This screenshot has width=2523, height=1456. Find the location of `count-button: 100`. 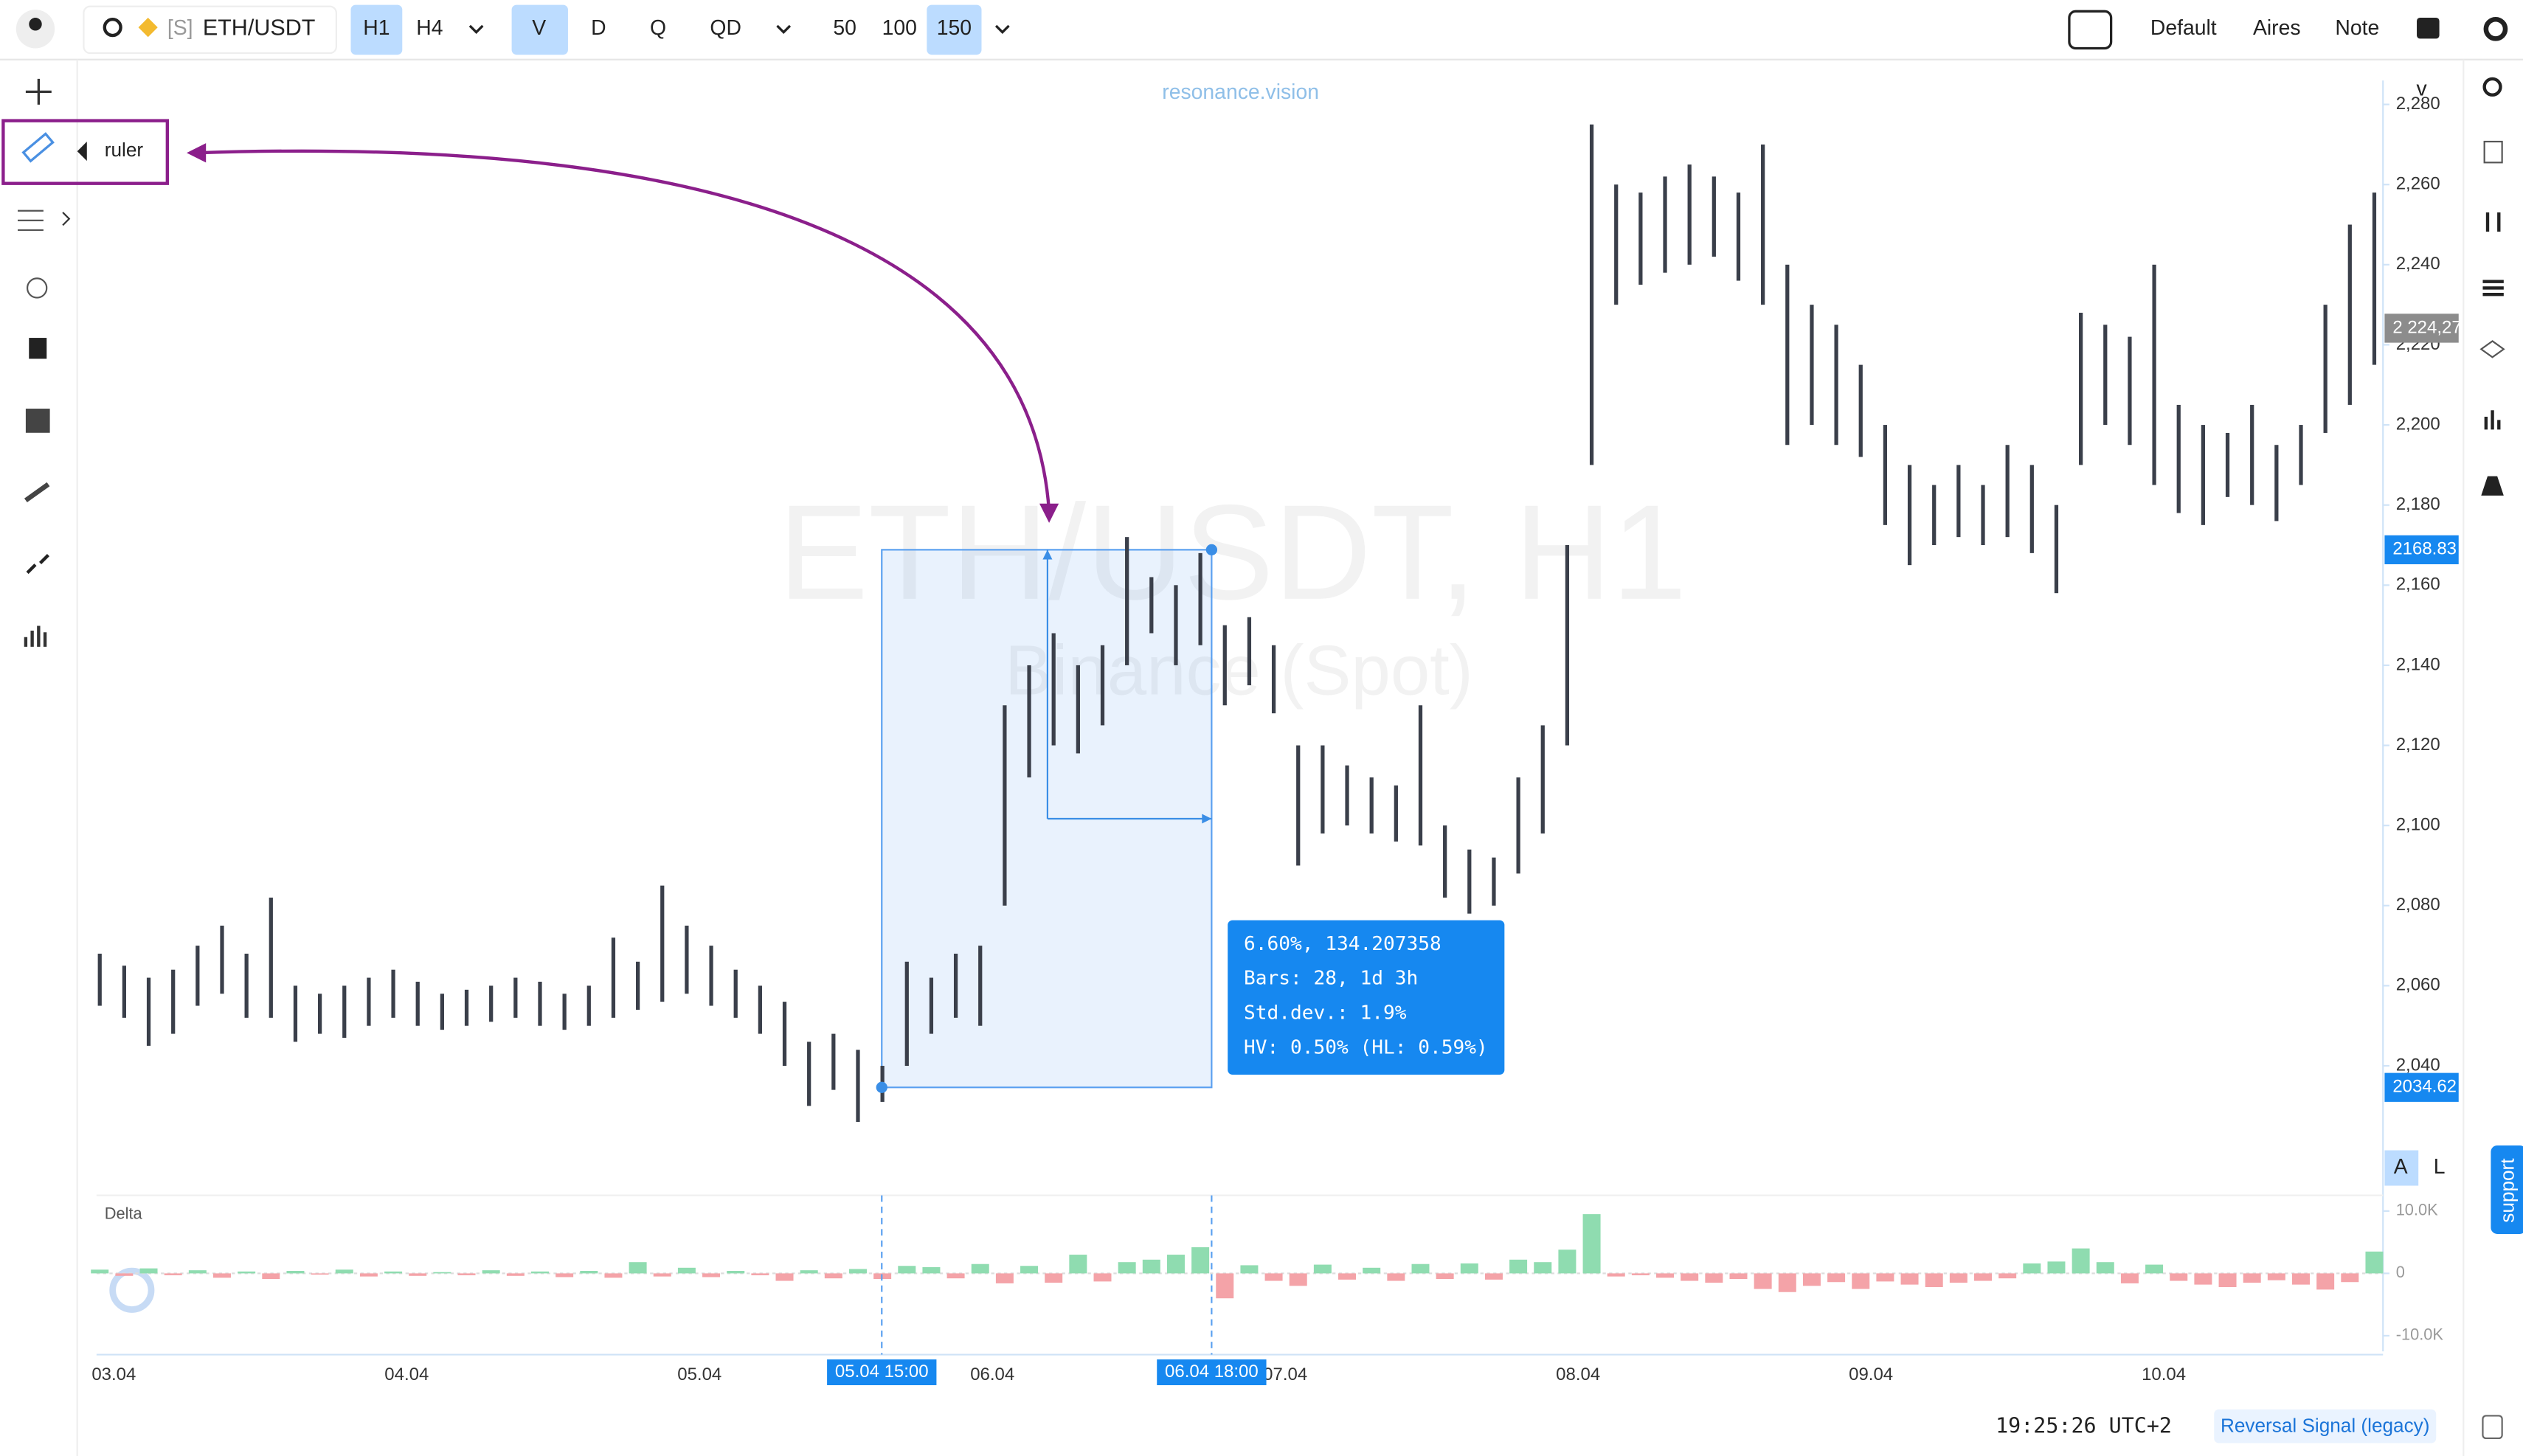

count-button: 100 is located at coordinates (899, 28).